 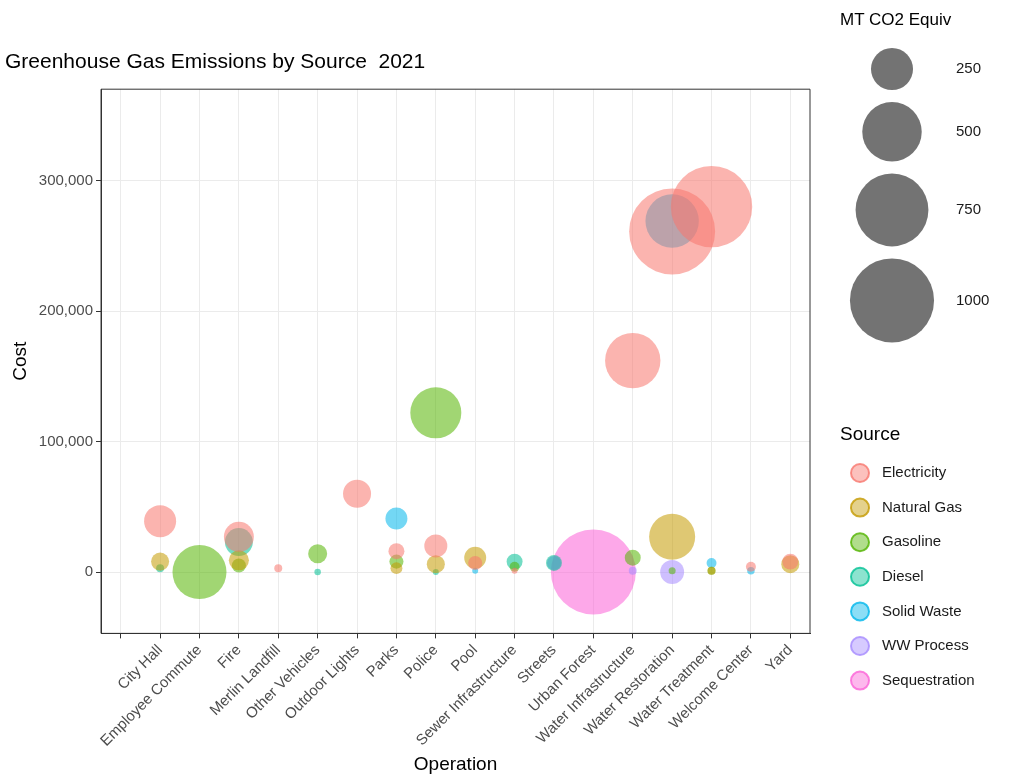 What do you see at coordinates (896, 19) in the screenshot?
I see `text: MT CO2 Equiv` at bounding box center [896, 19].